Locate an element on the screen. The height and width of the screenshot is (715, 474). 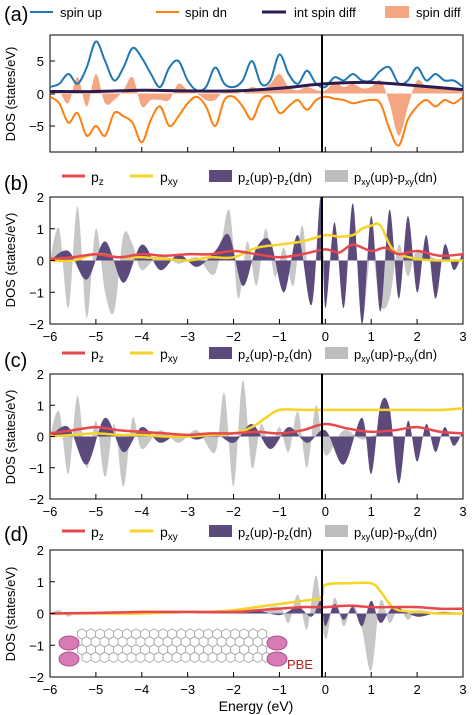
series-d-pxy-diff is located at coordinates (256, 623).